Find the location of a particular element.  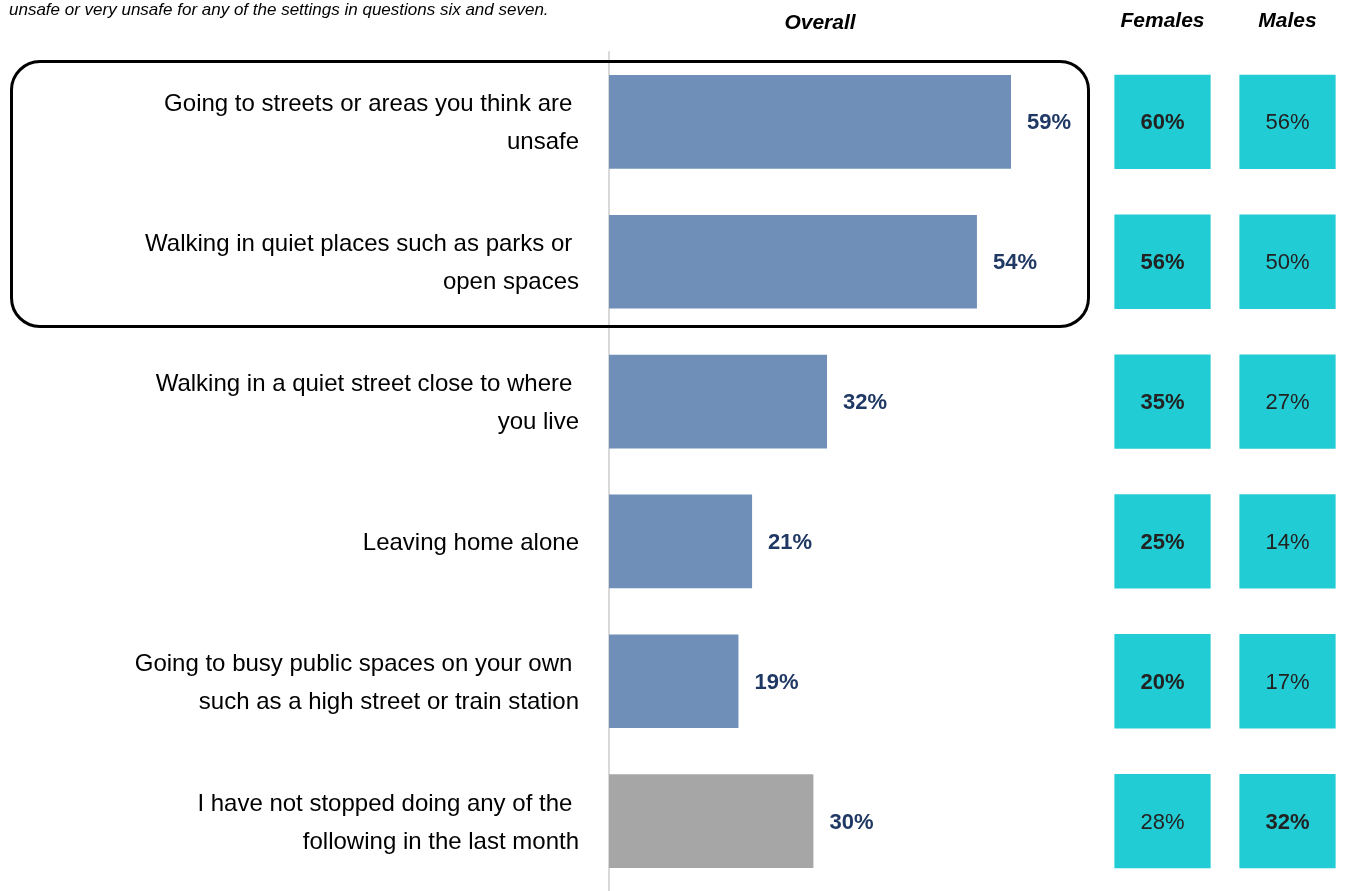

data-label: 28% is located at coordinates (1162, 821).